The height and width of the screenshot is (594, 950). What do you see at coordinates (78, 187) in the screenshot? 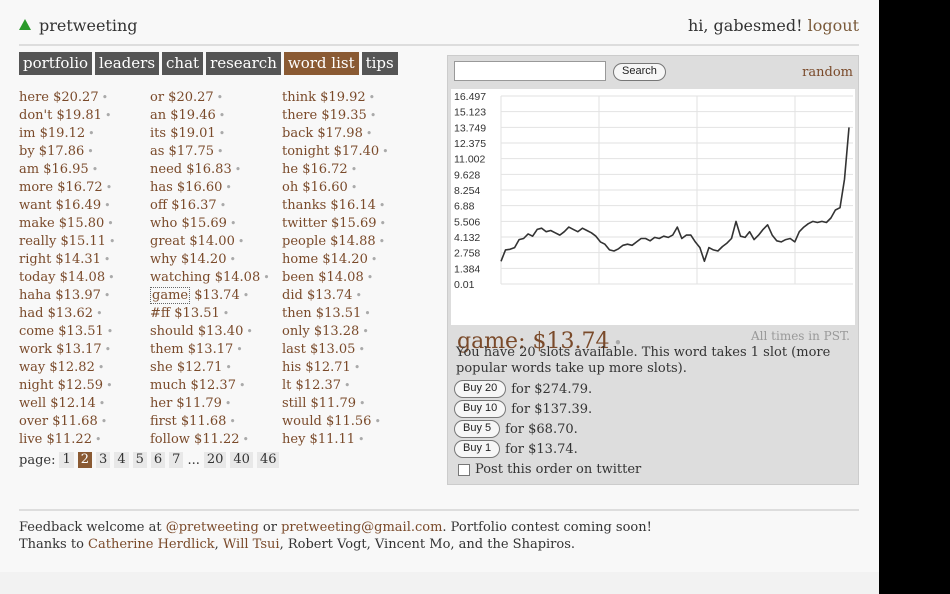
I see `word-price: $16.72` at bounding box center [78, 187].